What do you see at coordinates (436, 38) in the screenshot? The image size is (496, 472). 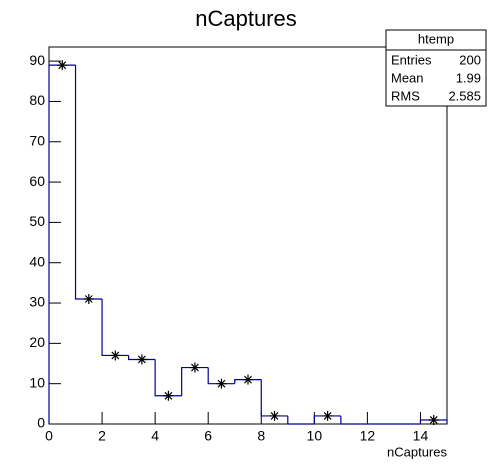 I see `stats-title: htemp` at bounding box center [436, 38].